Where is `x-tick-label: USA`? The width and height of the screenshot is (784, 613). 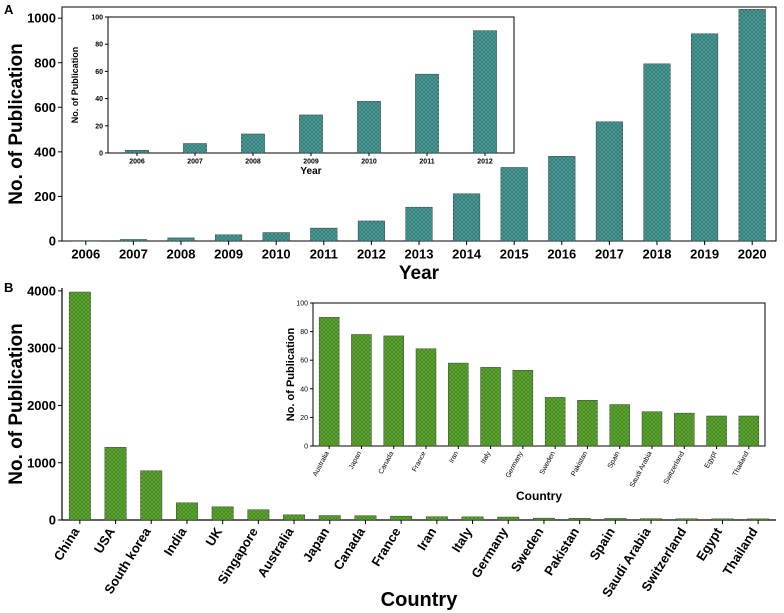
x-tick-label: USA is located at coordinates (105, 540).